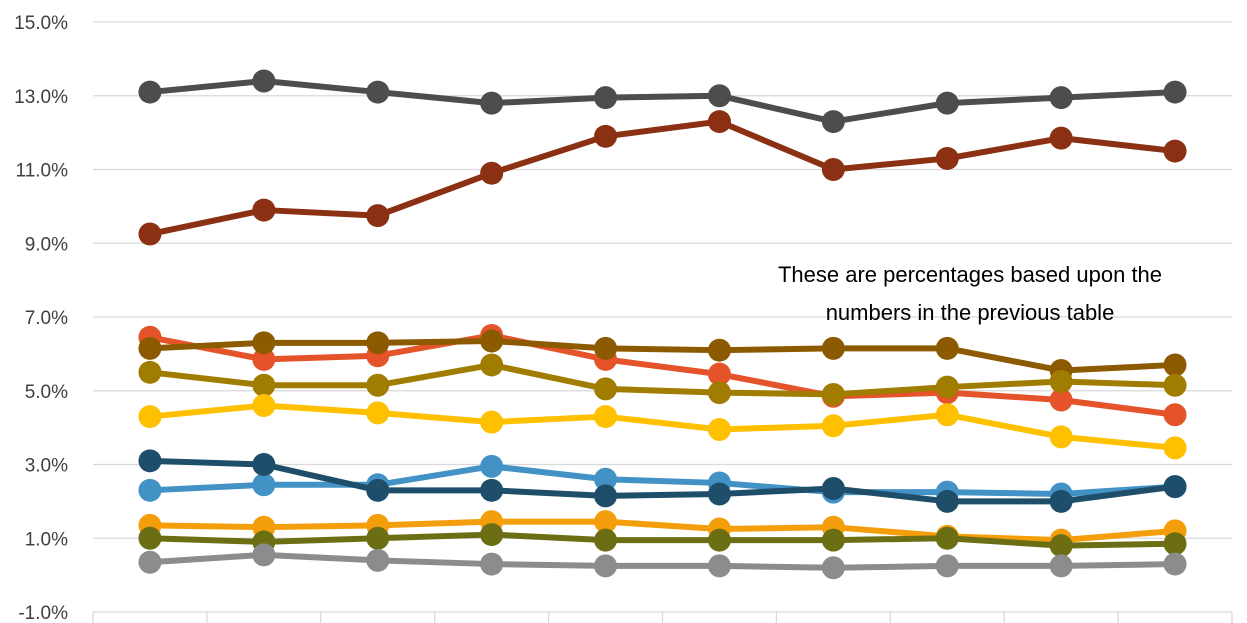 This screenshot has width=1247, height=623. I want to click on y-tick-label: 3.0%, so click(46, 466).